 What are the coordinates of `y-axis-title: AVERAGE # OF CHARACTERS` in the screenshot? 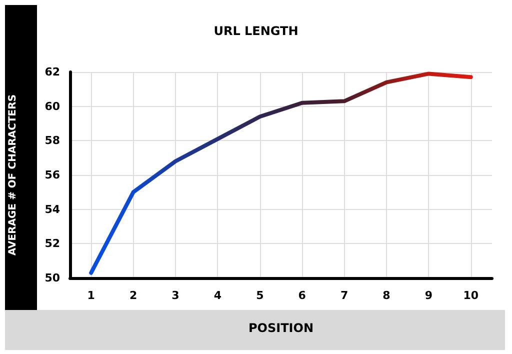 It's located at (13, 175).